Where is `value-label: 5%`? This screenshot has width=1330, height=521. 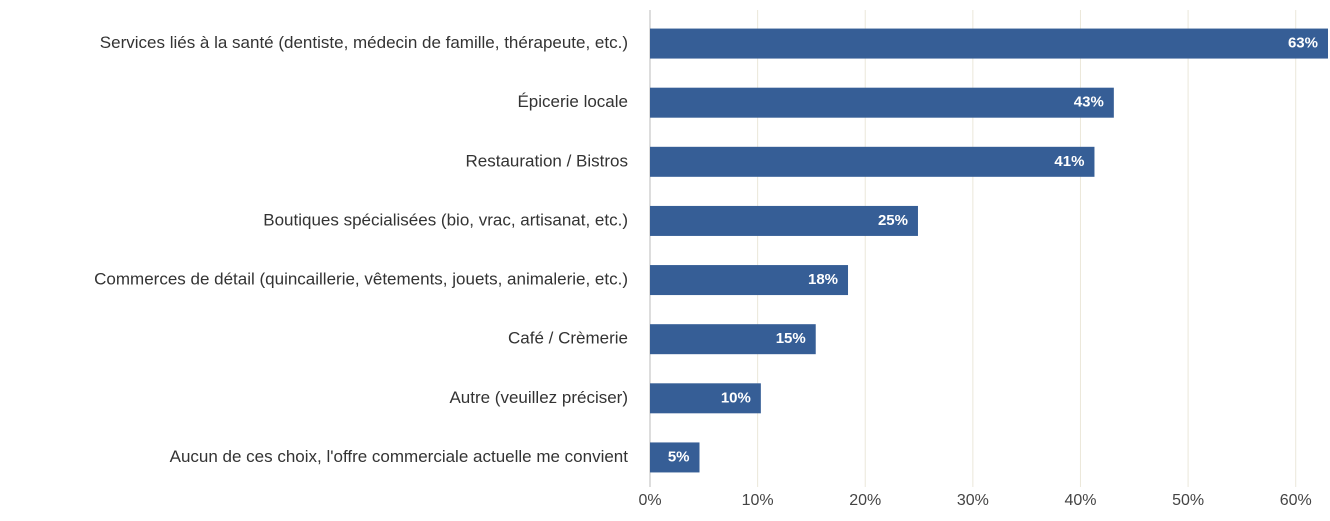
value-label: 5% is located at coordinates (679, 456).